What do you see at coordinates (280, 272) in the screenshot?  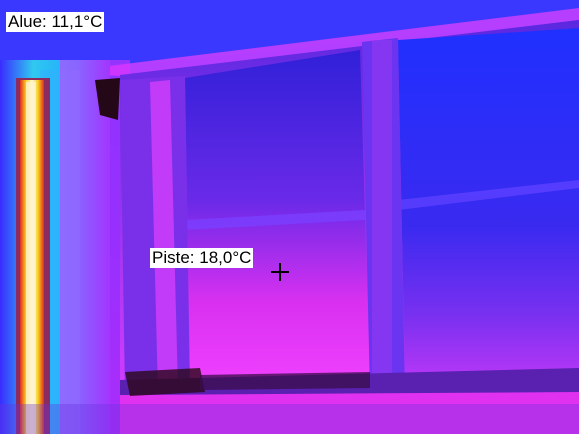 I see `spot-crosshair-icon` at bounding box center [280, 272].